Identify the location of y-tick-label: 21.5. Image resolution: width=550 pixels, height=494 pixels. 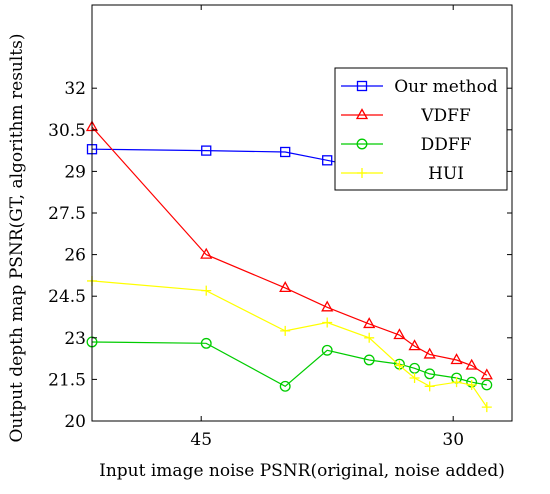
(67, 380).